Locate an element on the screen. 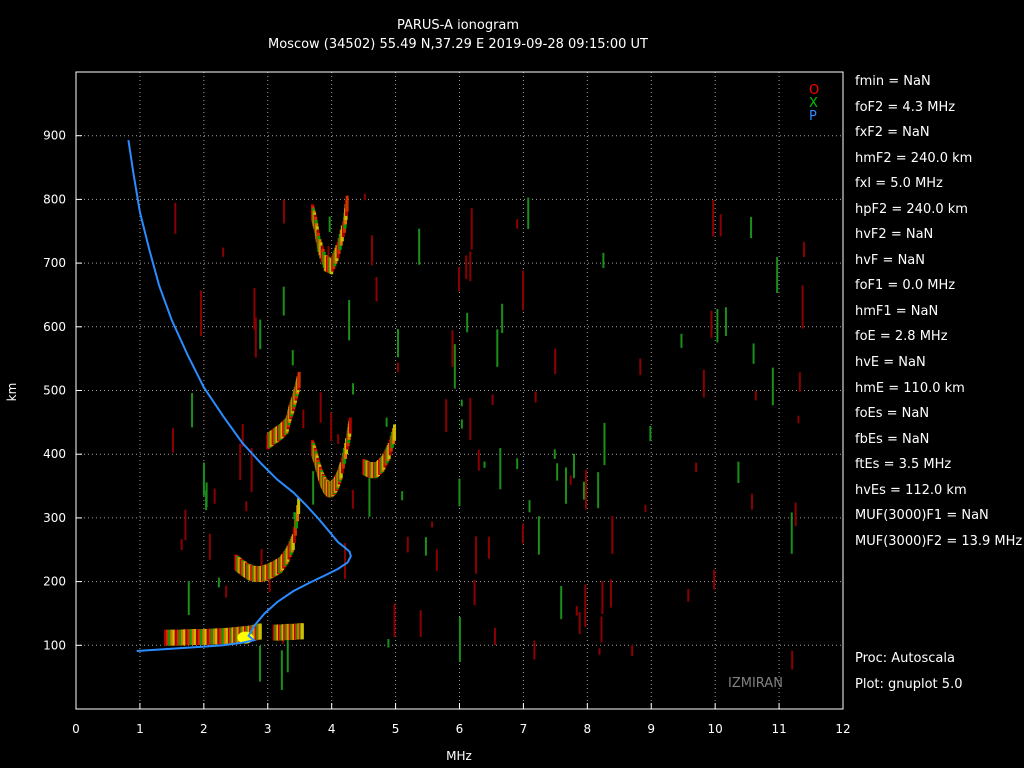 The image size is (1024, 768). param-fxf2: fxF2 = NaN is located at coordinates (892, 133).